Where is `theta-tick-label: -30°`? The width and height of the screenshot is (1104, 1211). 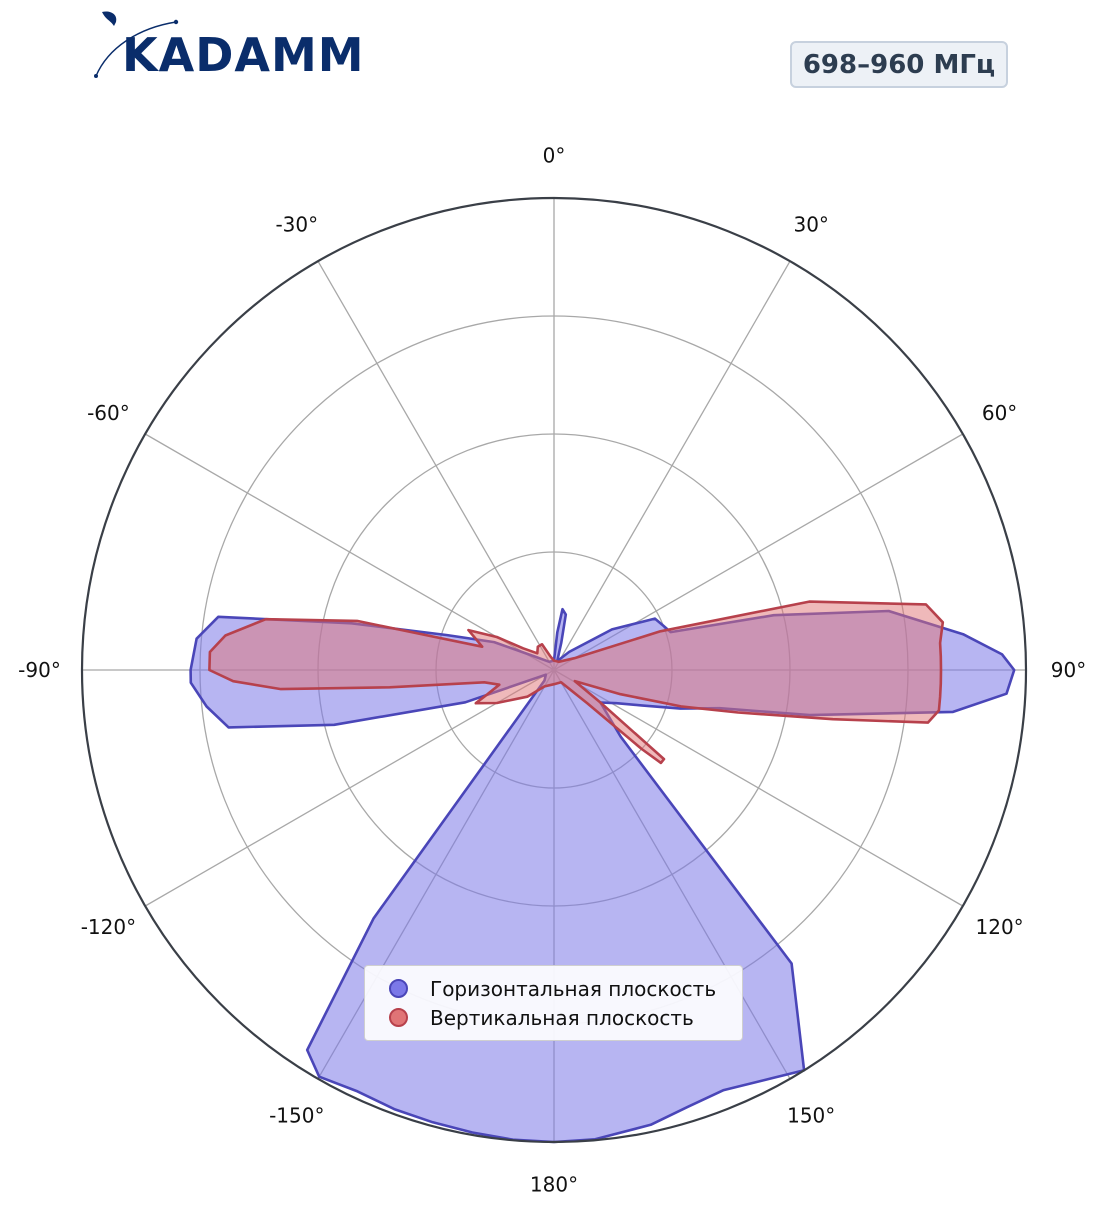
theta-tick-label: -30° is located at coordinates (296, 224).